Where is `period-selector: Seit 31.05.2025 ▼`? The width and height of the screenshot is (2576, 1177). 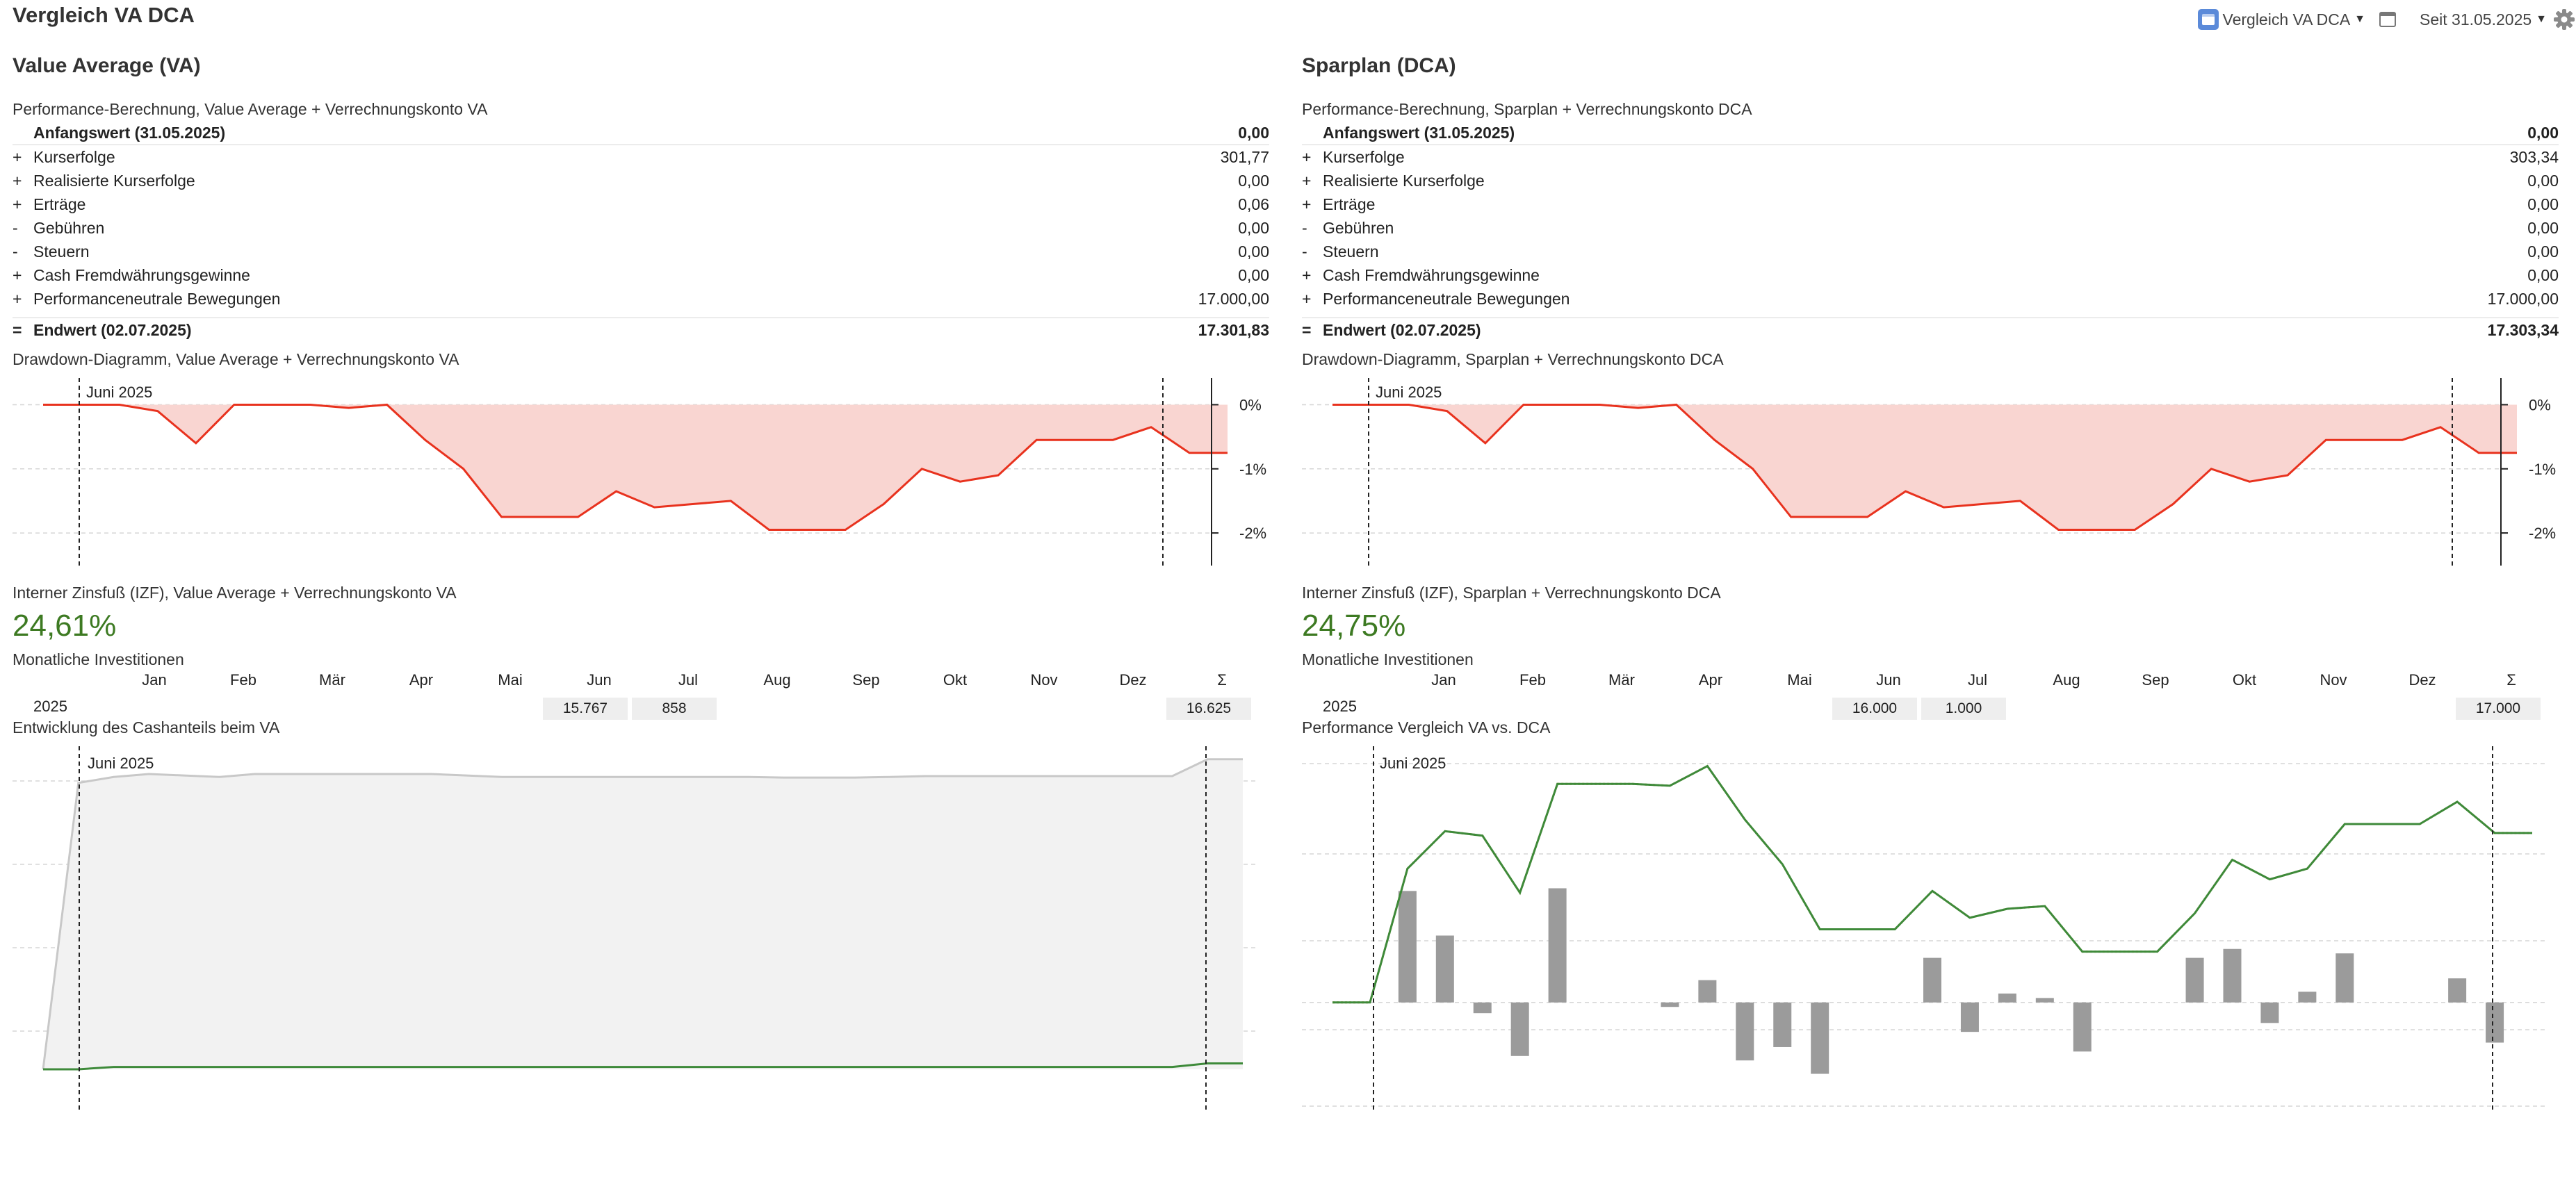 period-selector: Seit 31.05.2025 ▼ is located at coordinates (2483, 19).